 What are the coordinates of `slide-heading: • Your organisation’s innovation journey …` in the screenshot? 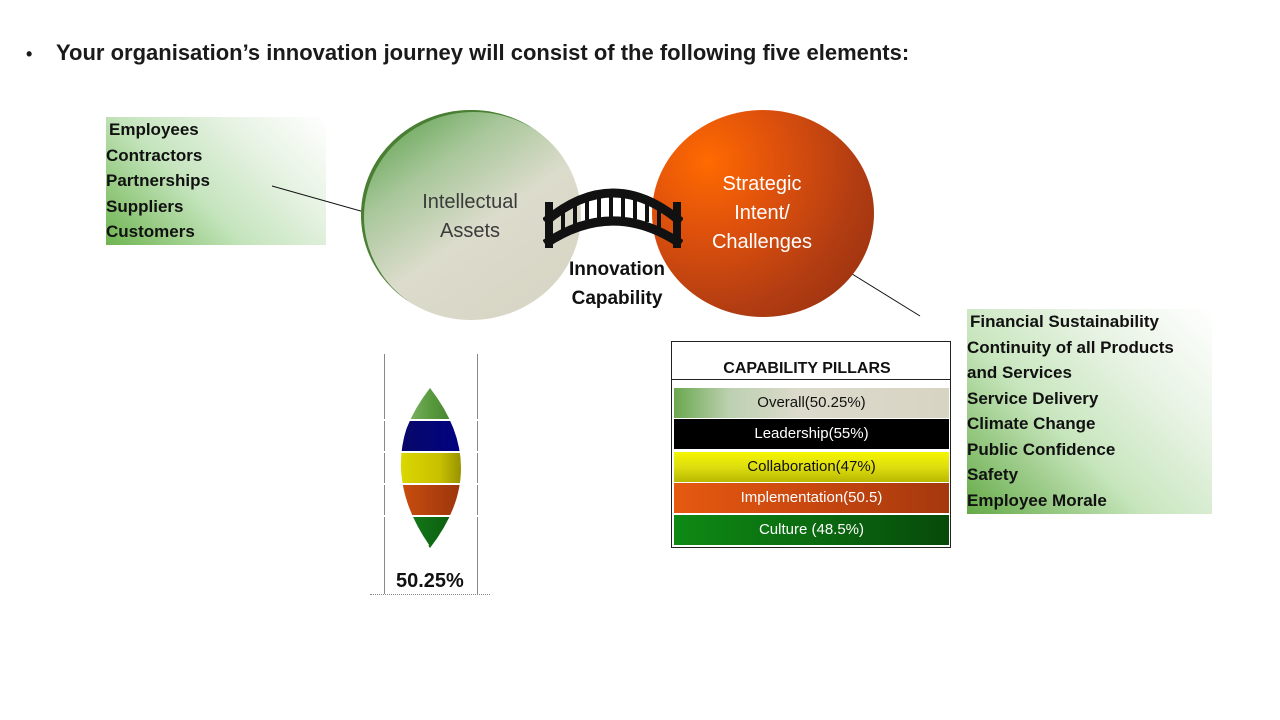 It's located at (467, 53).